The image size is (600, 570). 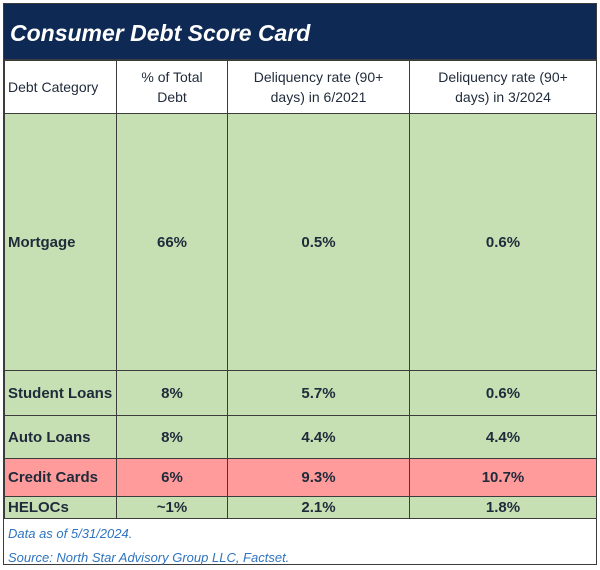 What do you see at coordinates (503, 87) in the screenshot?
I see `column-header: Deliquency rate (90+ days) in 3/2024` at bounding box center [503, 87].